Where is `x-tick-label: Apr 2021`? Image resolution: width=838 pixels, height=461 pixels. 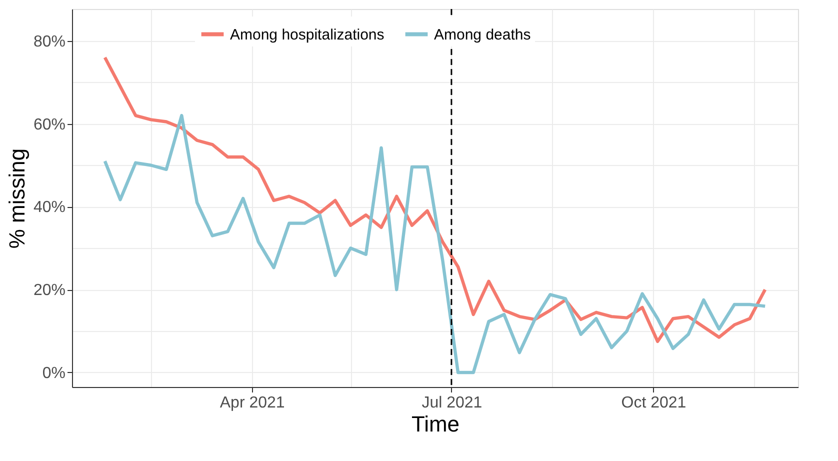
x-tick-label: Apr 2021 is located at coordinates (252, 403).